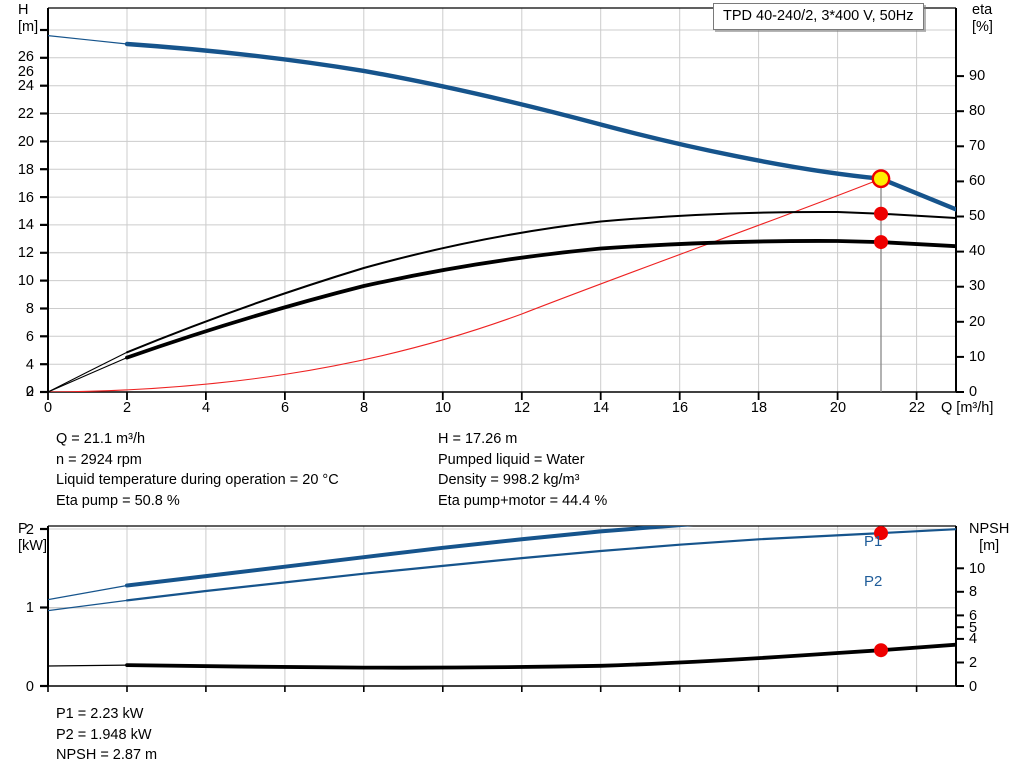 The image size is (1024, 781). Describe the element at coordinates (23, 10) in the screenshot. I see `top-y-left-name: H` at that location.